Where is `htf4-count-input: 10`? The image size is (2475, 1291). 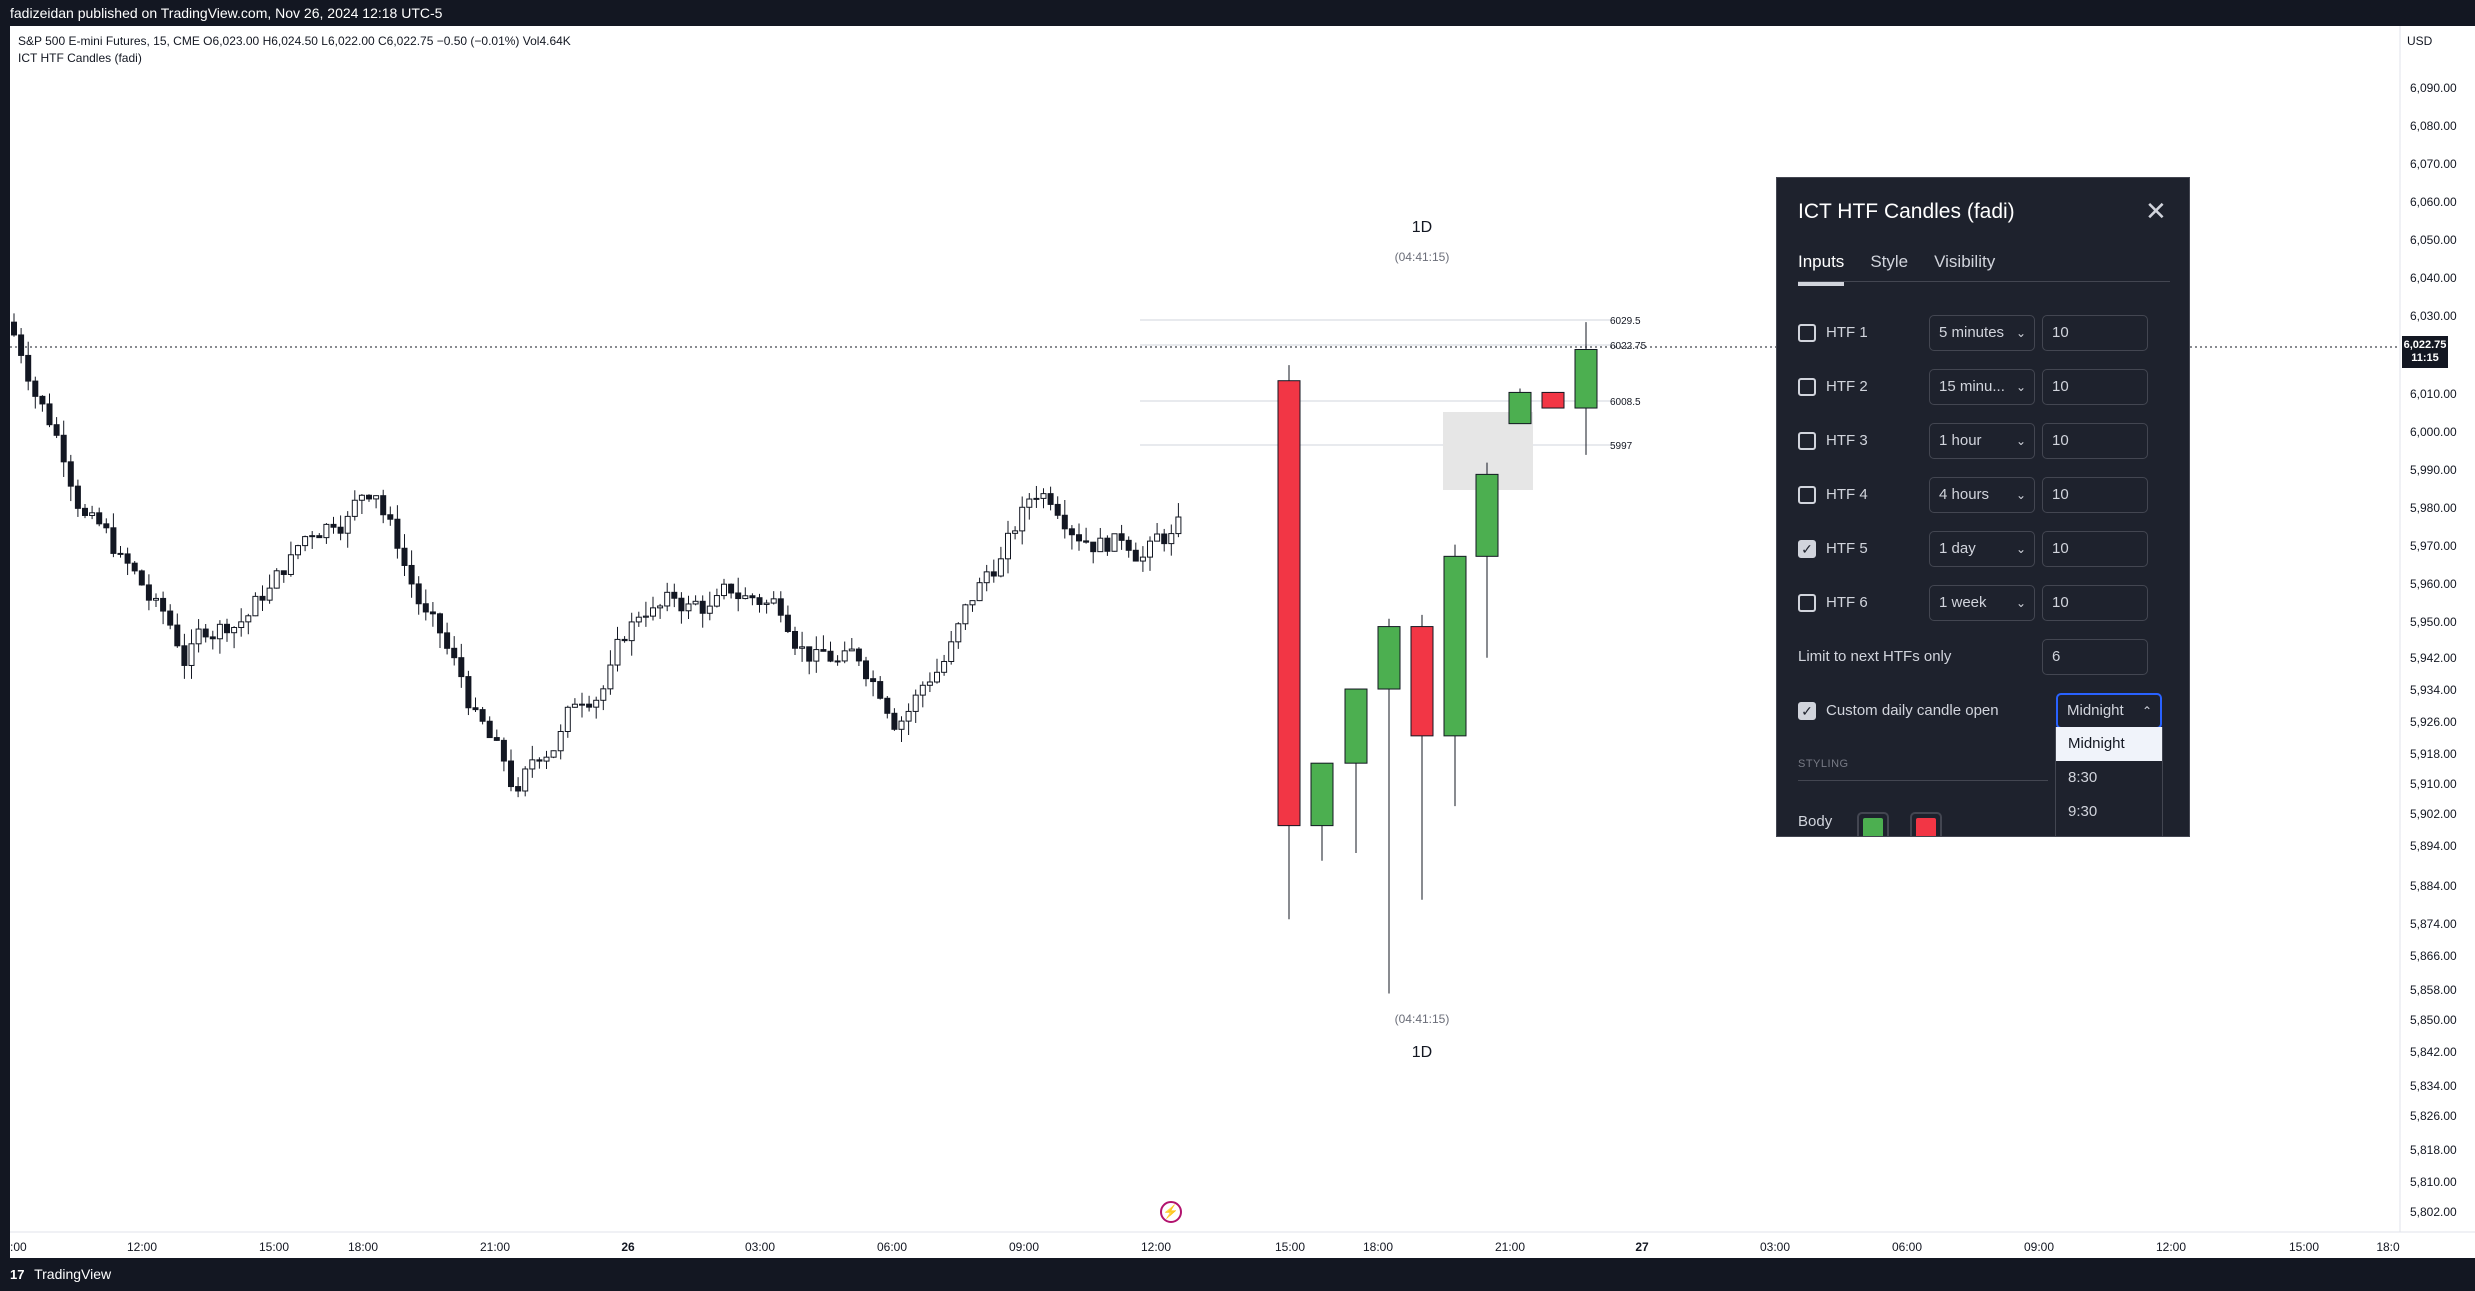 htf4-count-input: 10 is located at coordinates (2095, 495).